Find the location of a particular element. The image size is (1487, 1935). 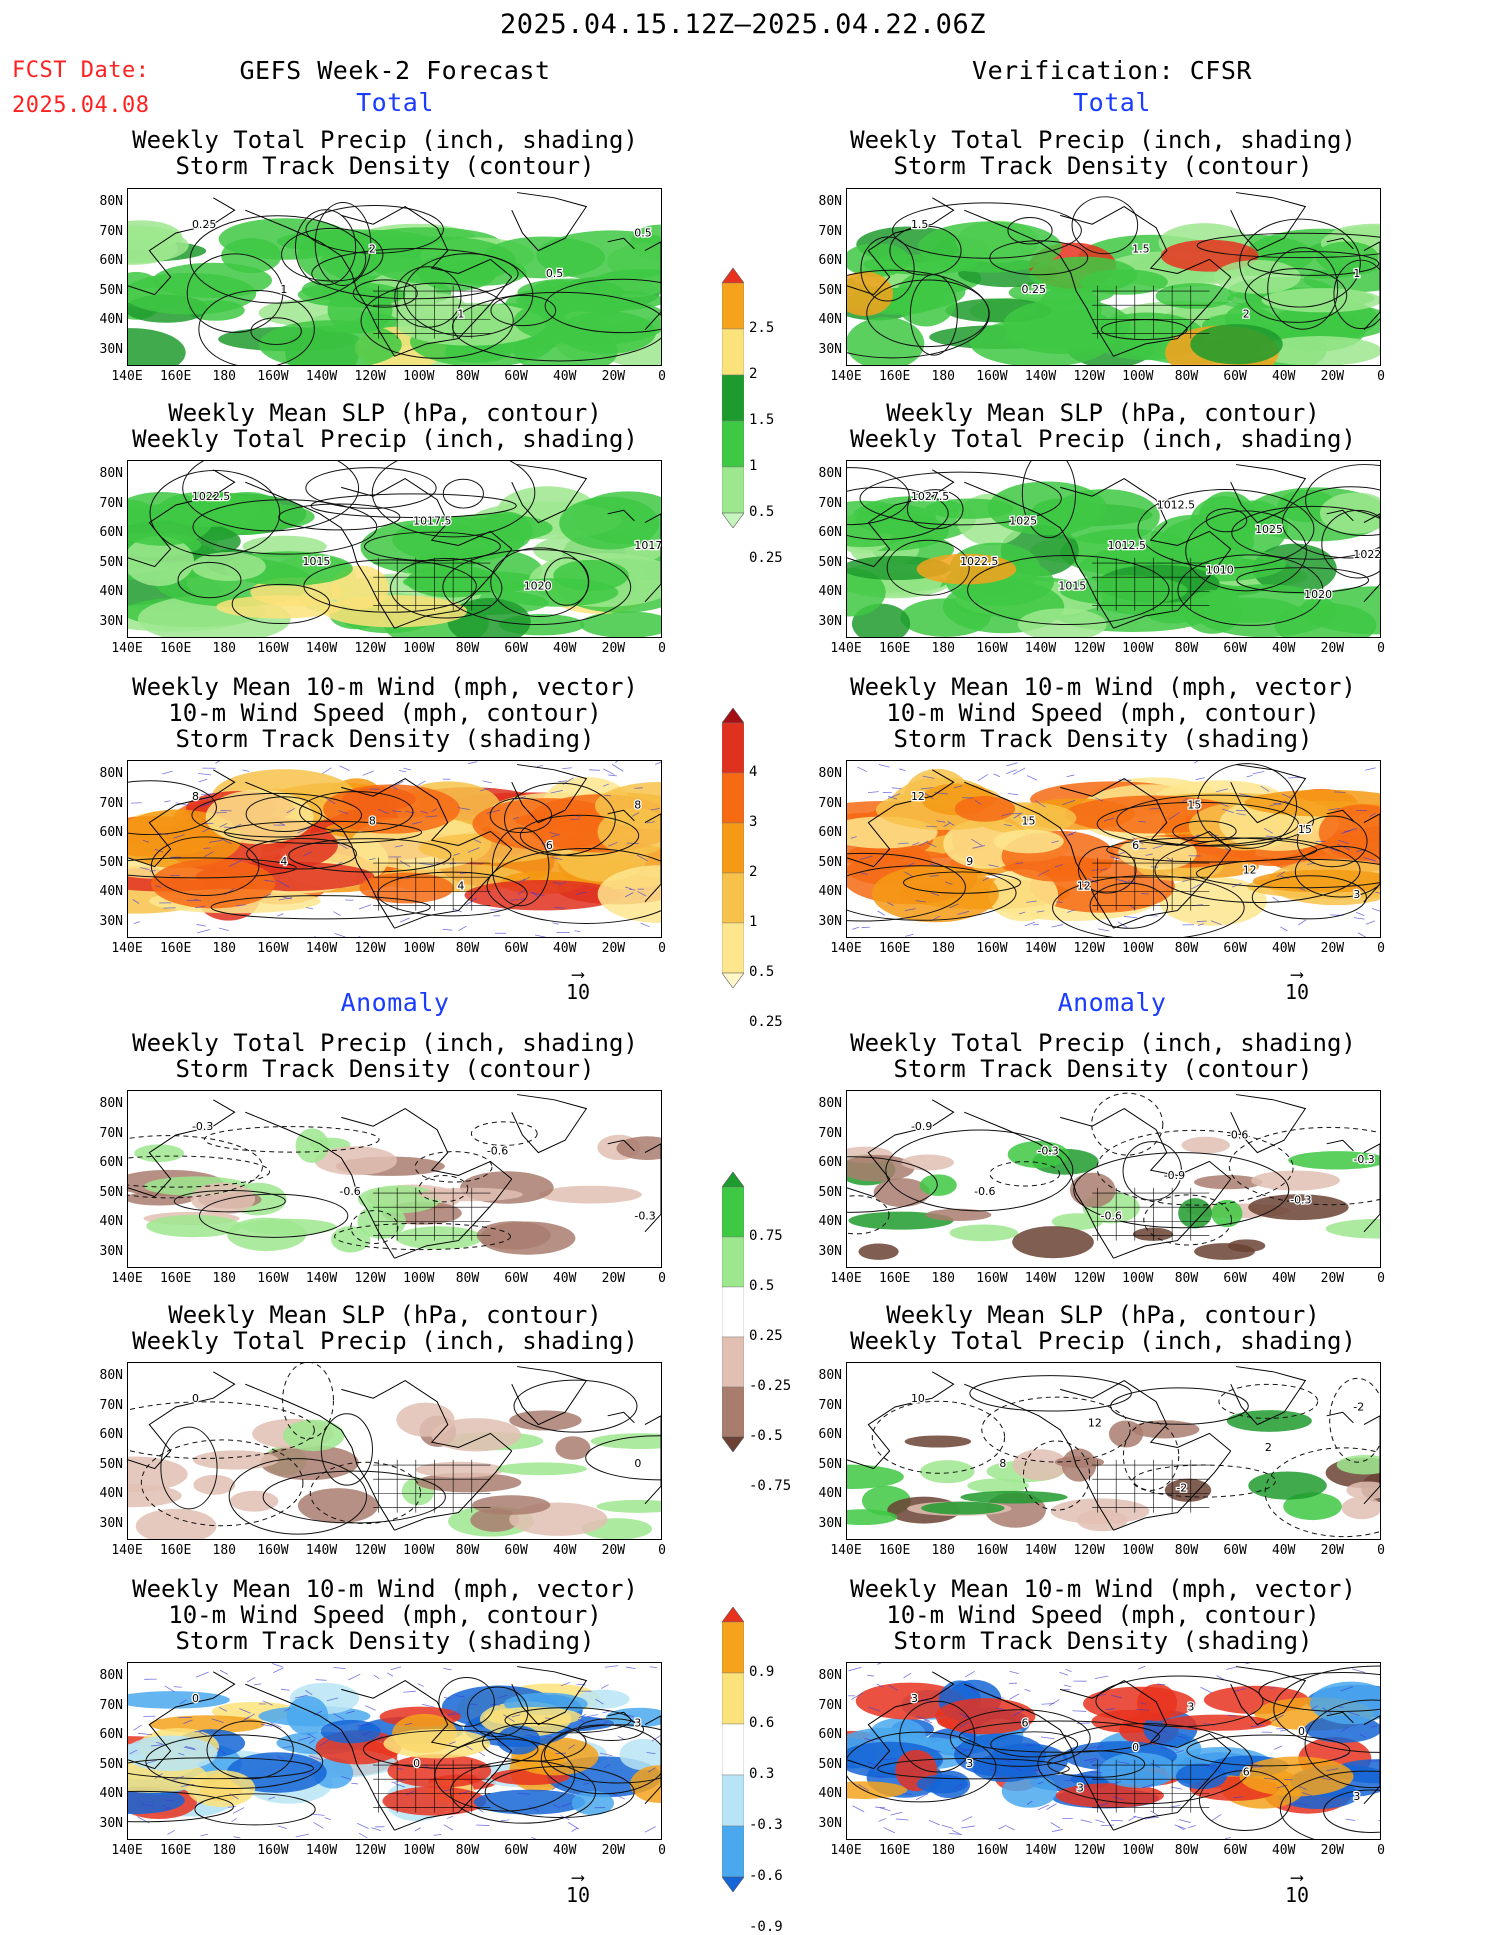

lat-tick-label: 70N is located at coordinates (822, 1705).